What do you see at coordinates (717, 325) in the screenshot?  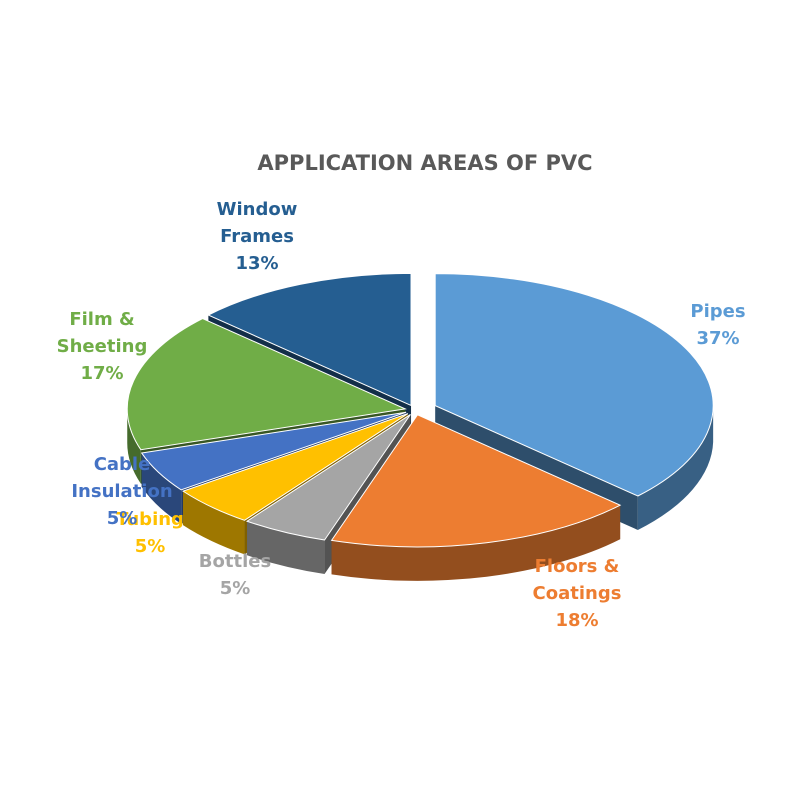 I see `data-label-pipes: Pipes 37%` at bounding box center [717, 325].